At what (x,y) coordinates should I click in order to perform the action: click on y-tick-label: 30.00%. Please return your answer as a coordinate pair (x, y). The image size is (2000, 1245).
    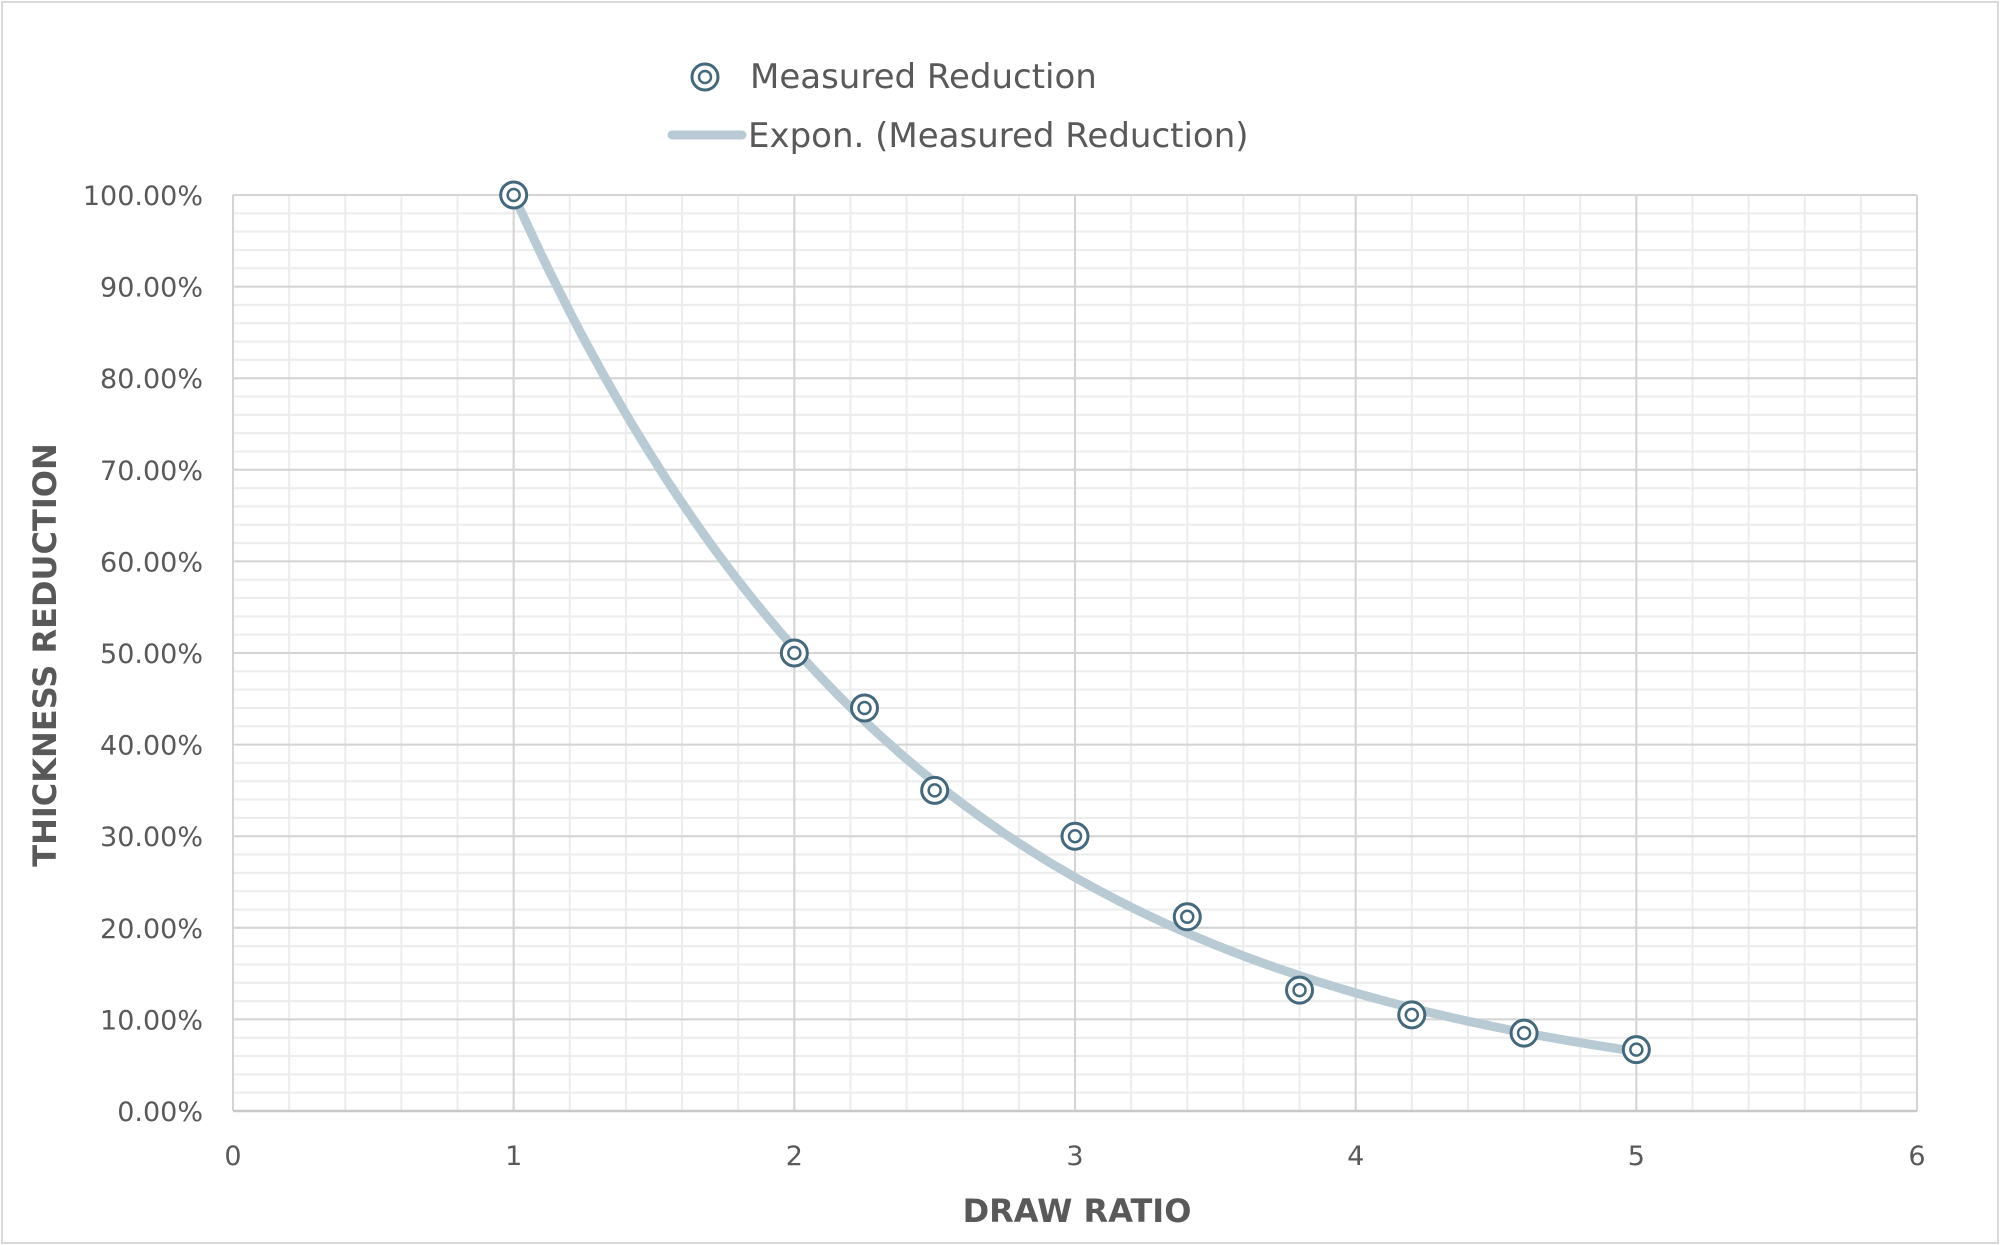
    Looking at the image, I should click on (151, 837).